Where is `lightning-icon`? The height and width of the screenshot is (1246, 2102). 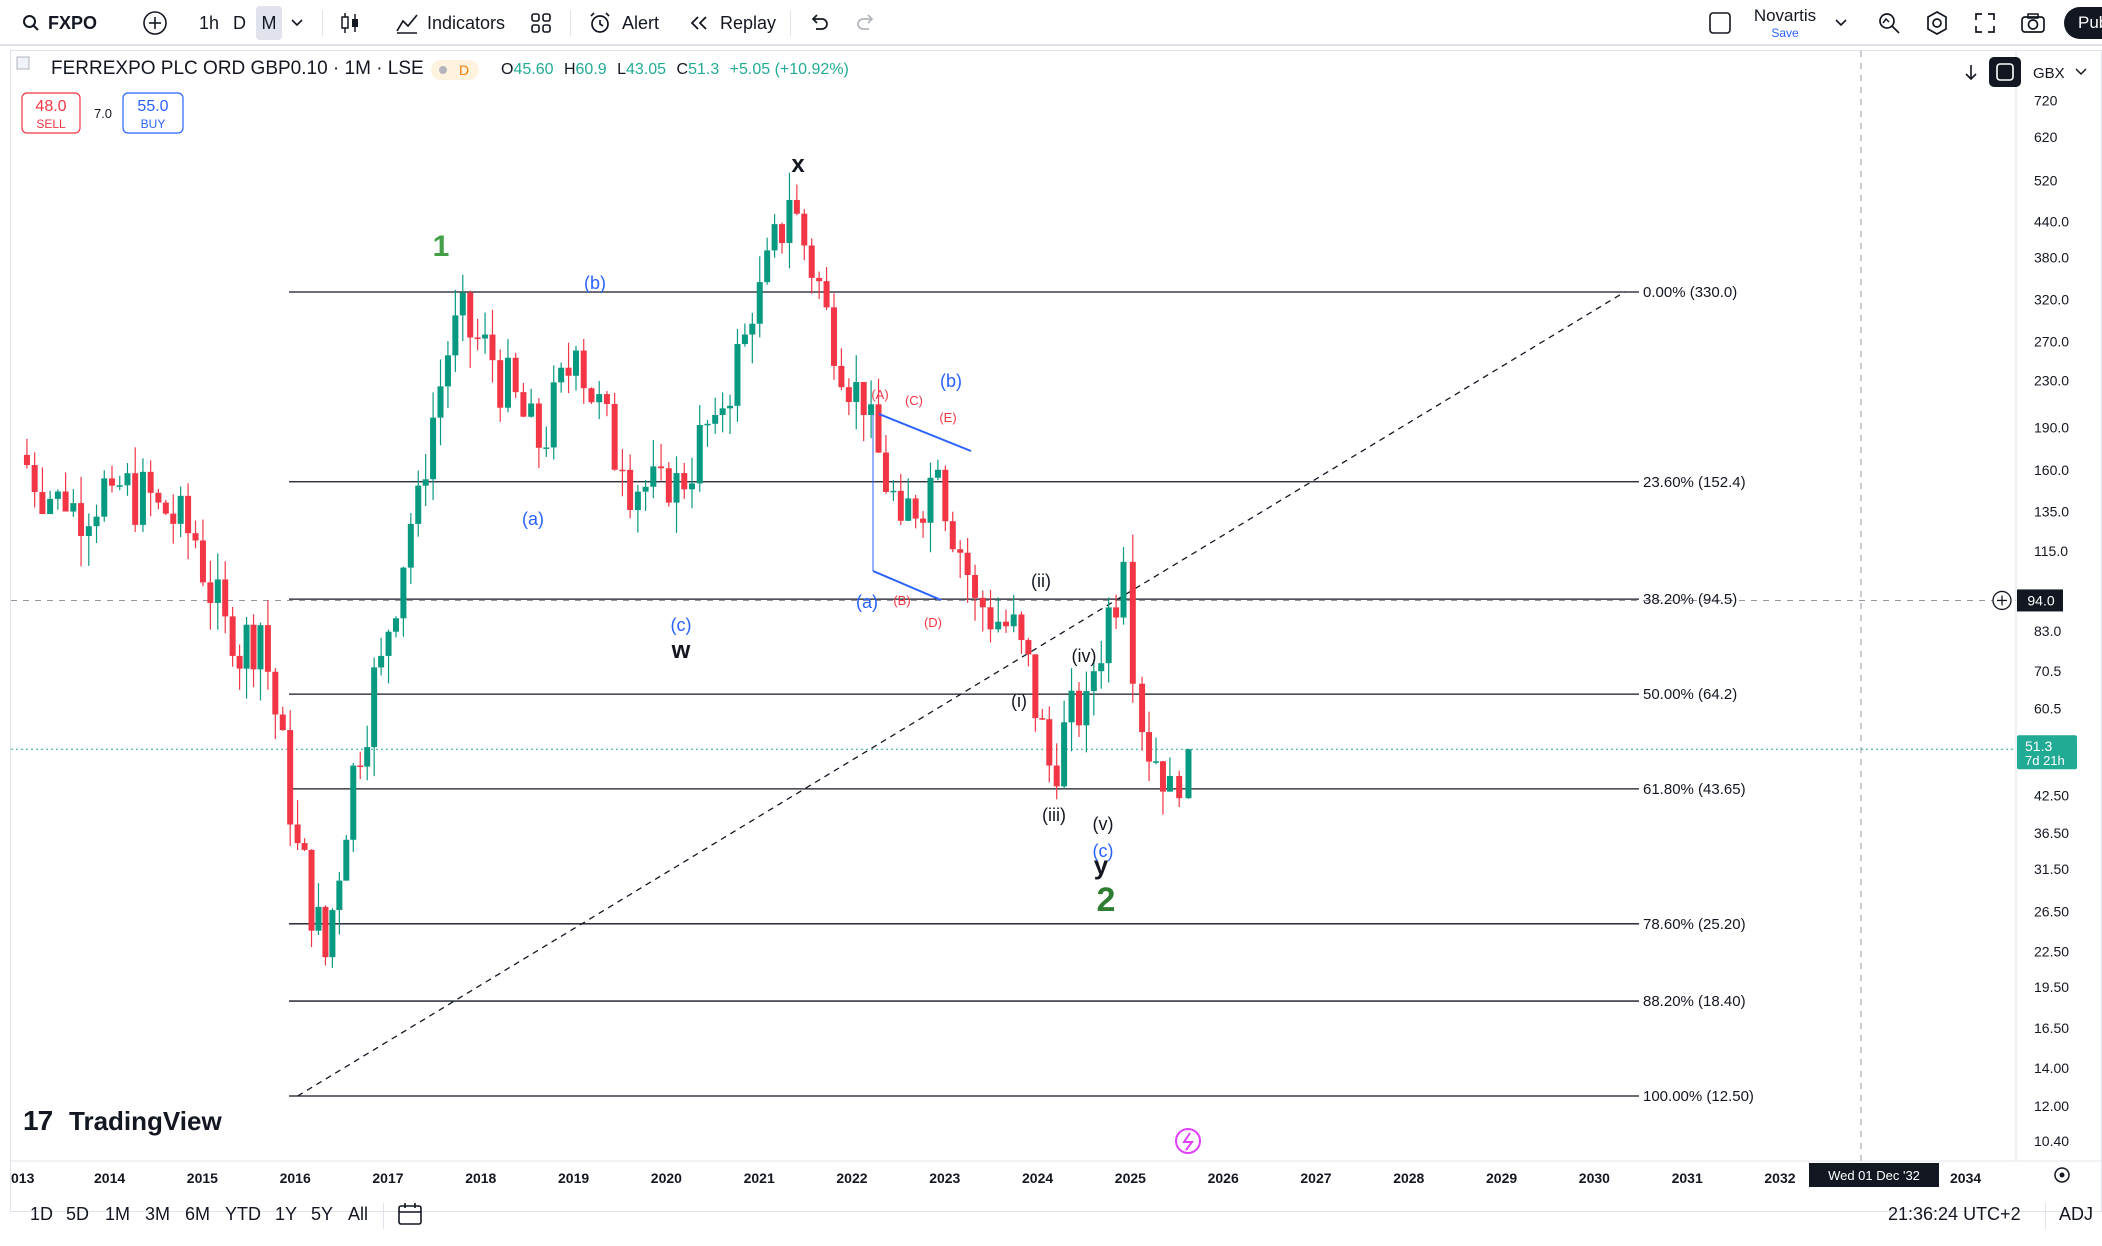 lightning-icon is located at coordinates (1188, 1141).